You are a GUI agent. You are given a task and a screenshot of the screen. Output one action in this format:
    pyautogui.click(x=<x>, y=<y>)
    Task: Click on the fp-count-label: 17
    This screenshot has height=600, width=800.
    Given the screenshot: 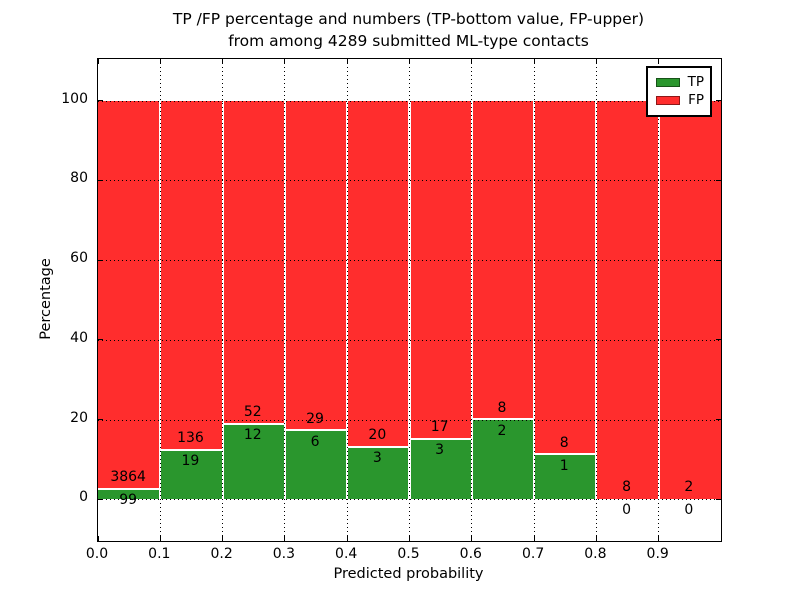 What is the action you would take?
    pyautogui.click(x=439, y=427)
    